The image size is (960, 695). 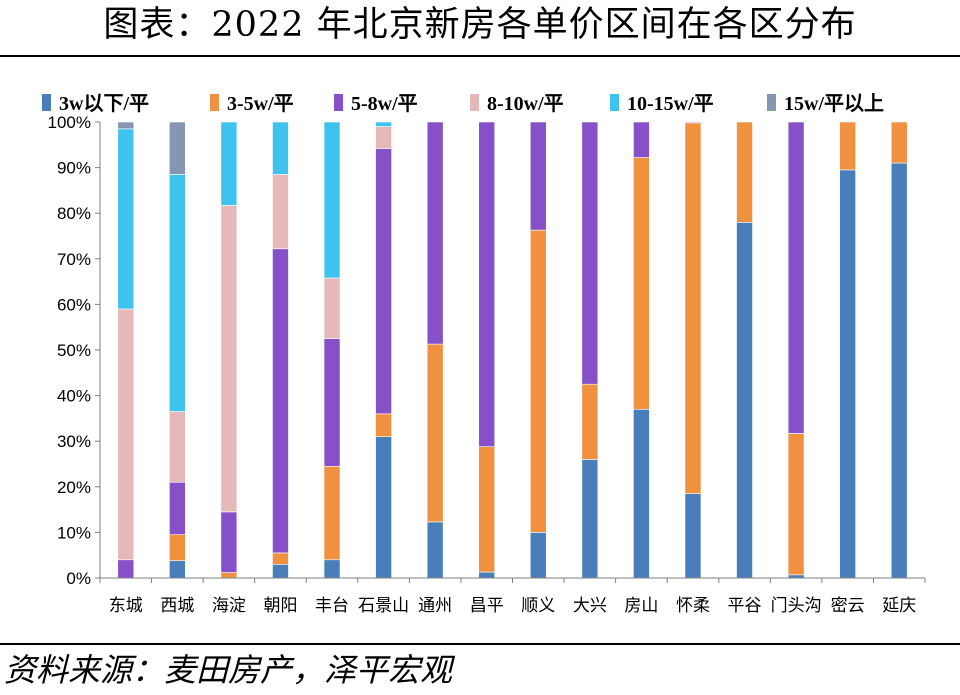 What do you see at coordinates (480, 56) in the screenshot?
I see `title-rule` at bounding box center [480, 56].